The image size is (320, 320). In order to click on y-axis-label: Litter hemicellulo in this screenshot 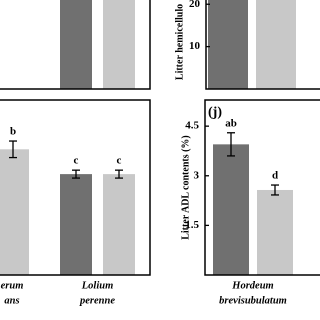, I will do `click(179, 42)`.